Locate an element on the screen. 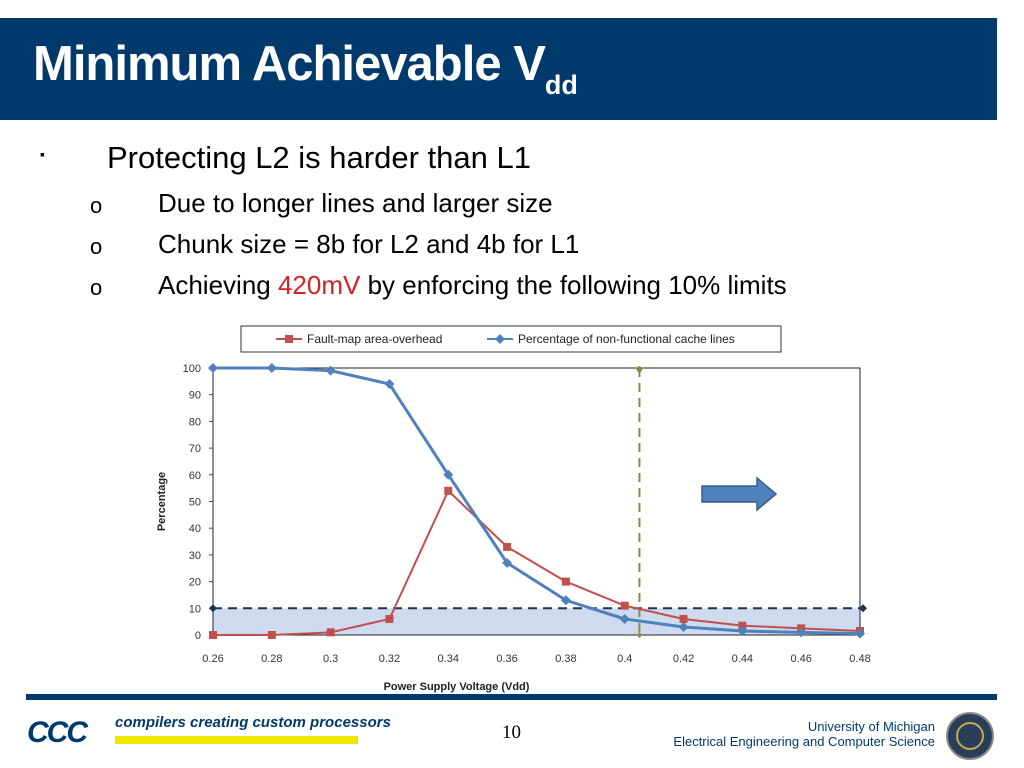 This screenshot has height=768, width=1024. y-axis-label: Percentage is located at coordinates (162, 501).